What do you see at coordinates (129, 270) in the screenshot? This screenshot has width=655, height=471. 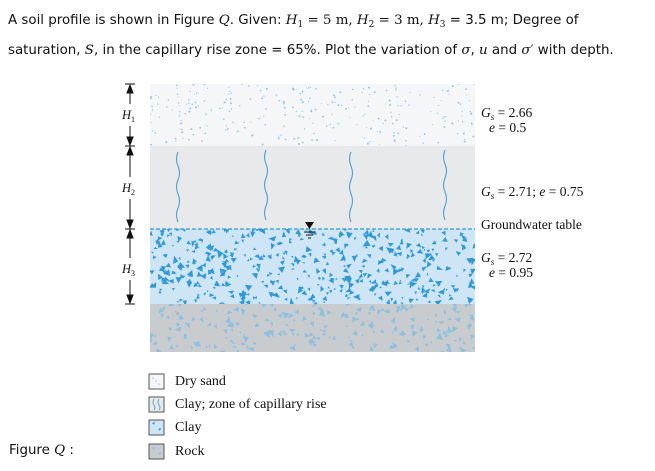 I see `dim-label-h3: H3` at bounding box center [129, 270].